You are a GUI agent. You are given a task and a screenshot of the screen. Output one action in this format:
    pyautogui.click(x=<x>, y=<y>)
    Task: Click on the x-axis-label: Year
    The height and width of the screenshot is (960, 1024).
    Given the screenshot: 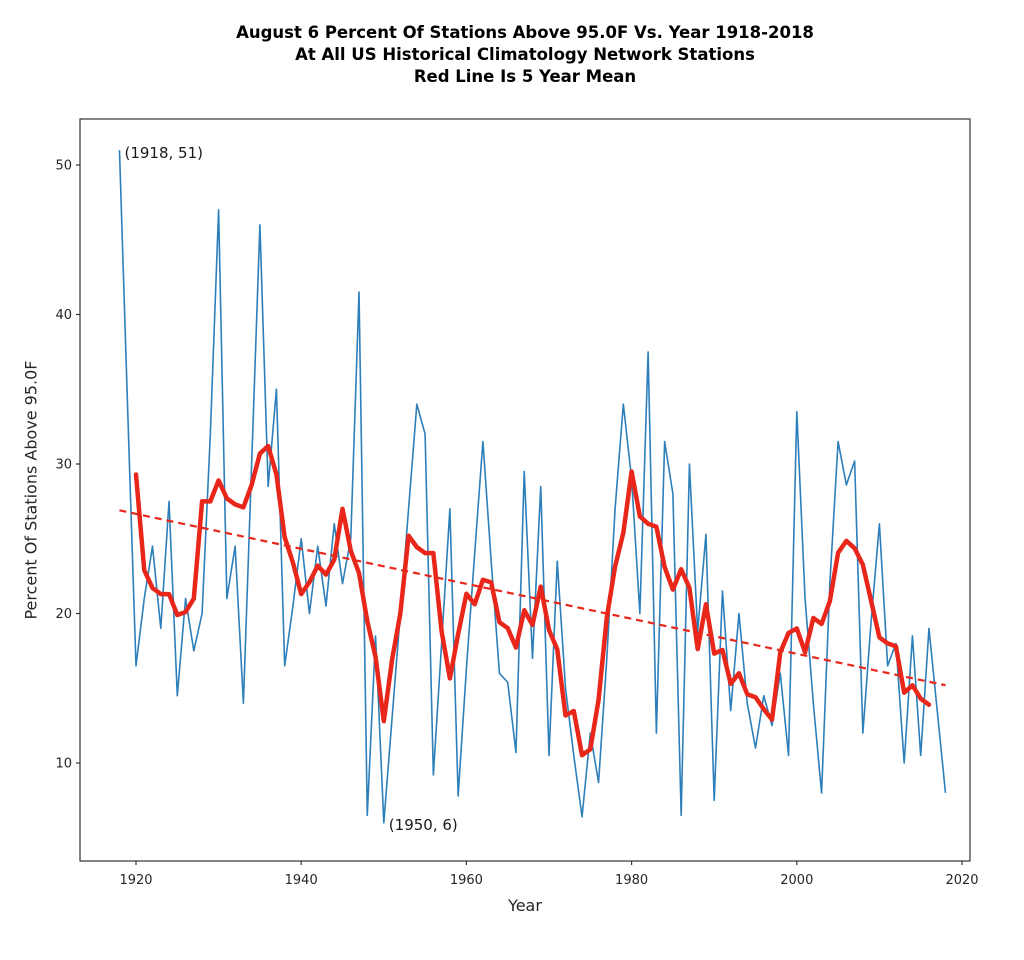 What is the action you would take?
    pyautogui.click(x=525, y=905)
    